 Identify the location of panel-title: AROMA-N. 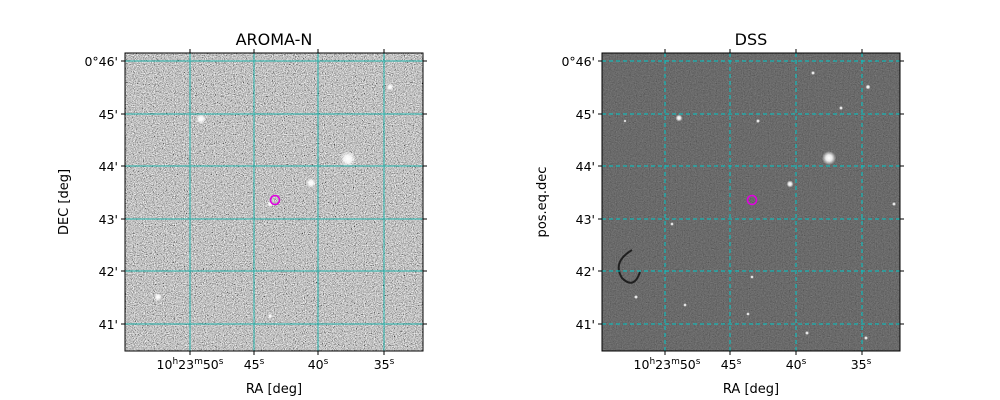
(274, 39).